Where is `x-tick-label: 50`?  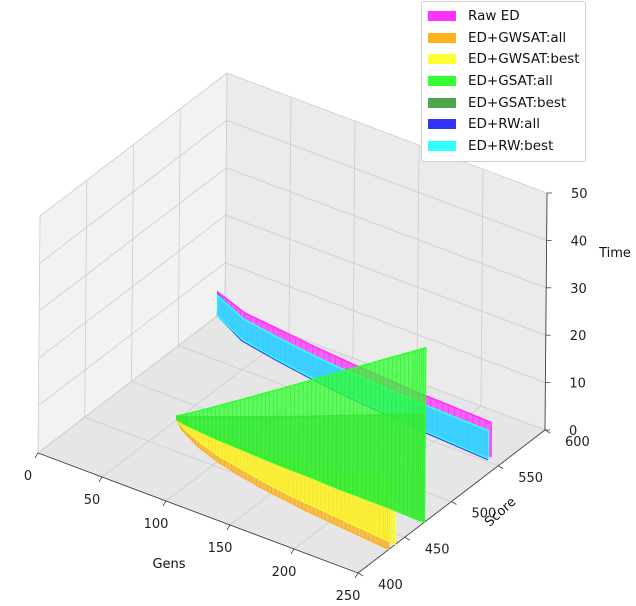 x-tick-label: 50 is located at coordinates (92, 500).